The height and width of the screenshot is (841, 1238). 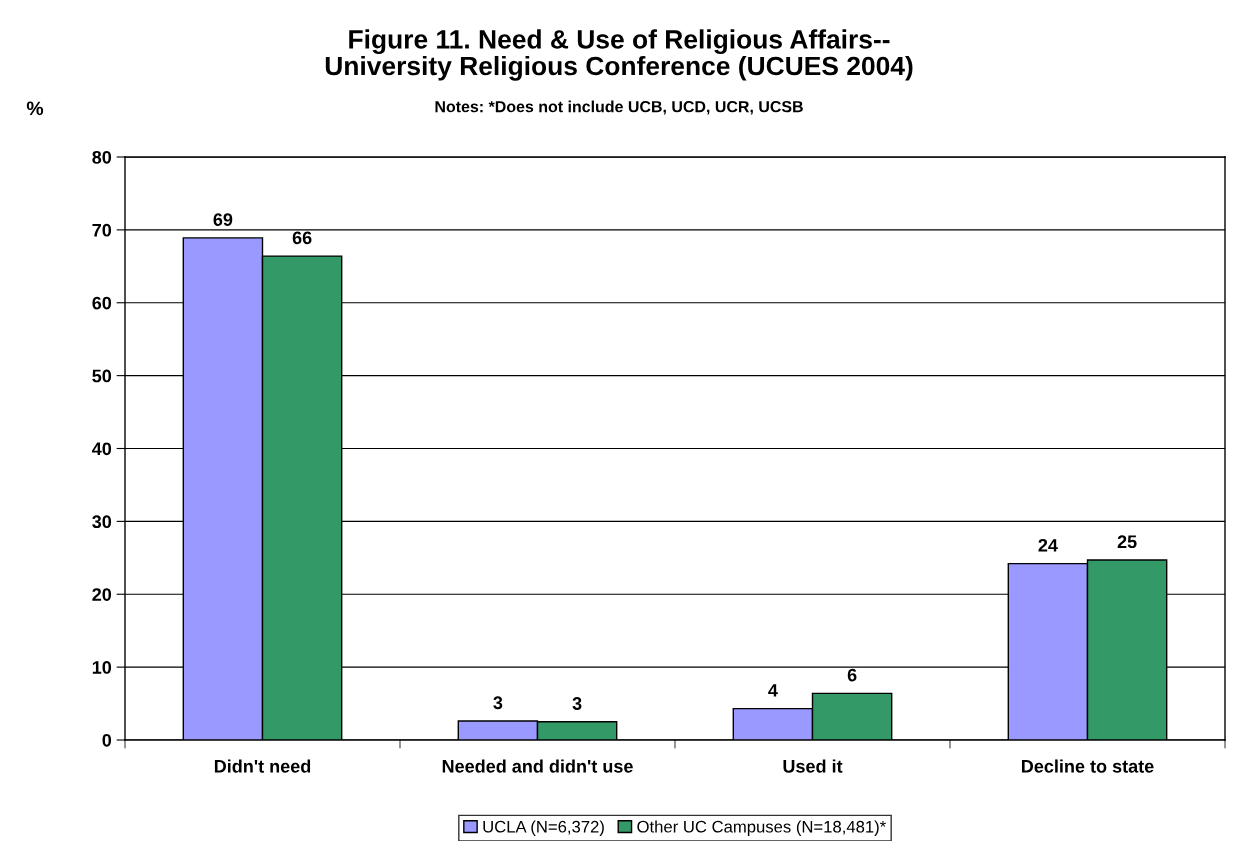 I want to click on y-tick-label: 20, so click(x=102, y=594).